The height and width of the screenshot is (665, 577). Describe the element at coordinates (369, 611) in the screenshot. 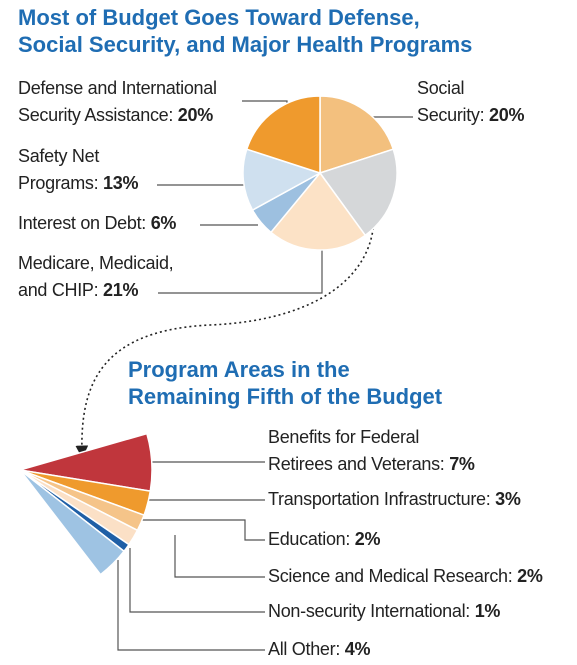

I see `category-label: Non-security International:` at that location.